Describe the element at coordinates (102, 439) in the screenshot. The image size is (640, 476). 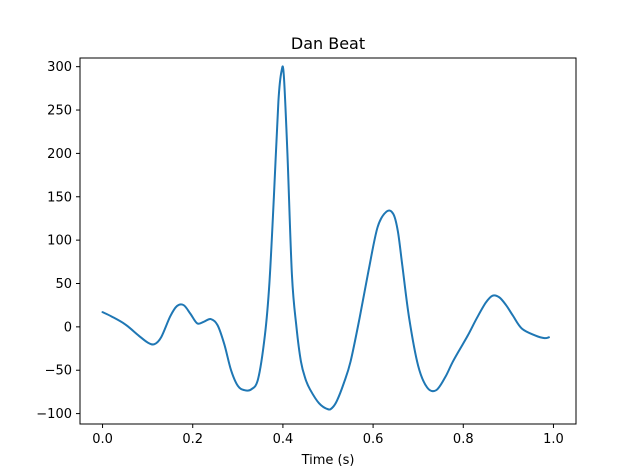
I see `x-tick-label: 0.0` at that location.